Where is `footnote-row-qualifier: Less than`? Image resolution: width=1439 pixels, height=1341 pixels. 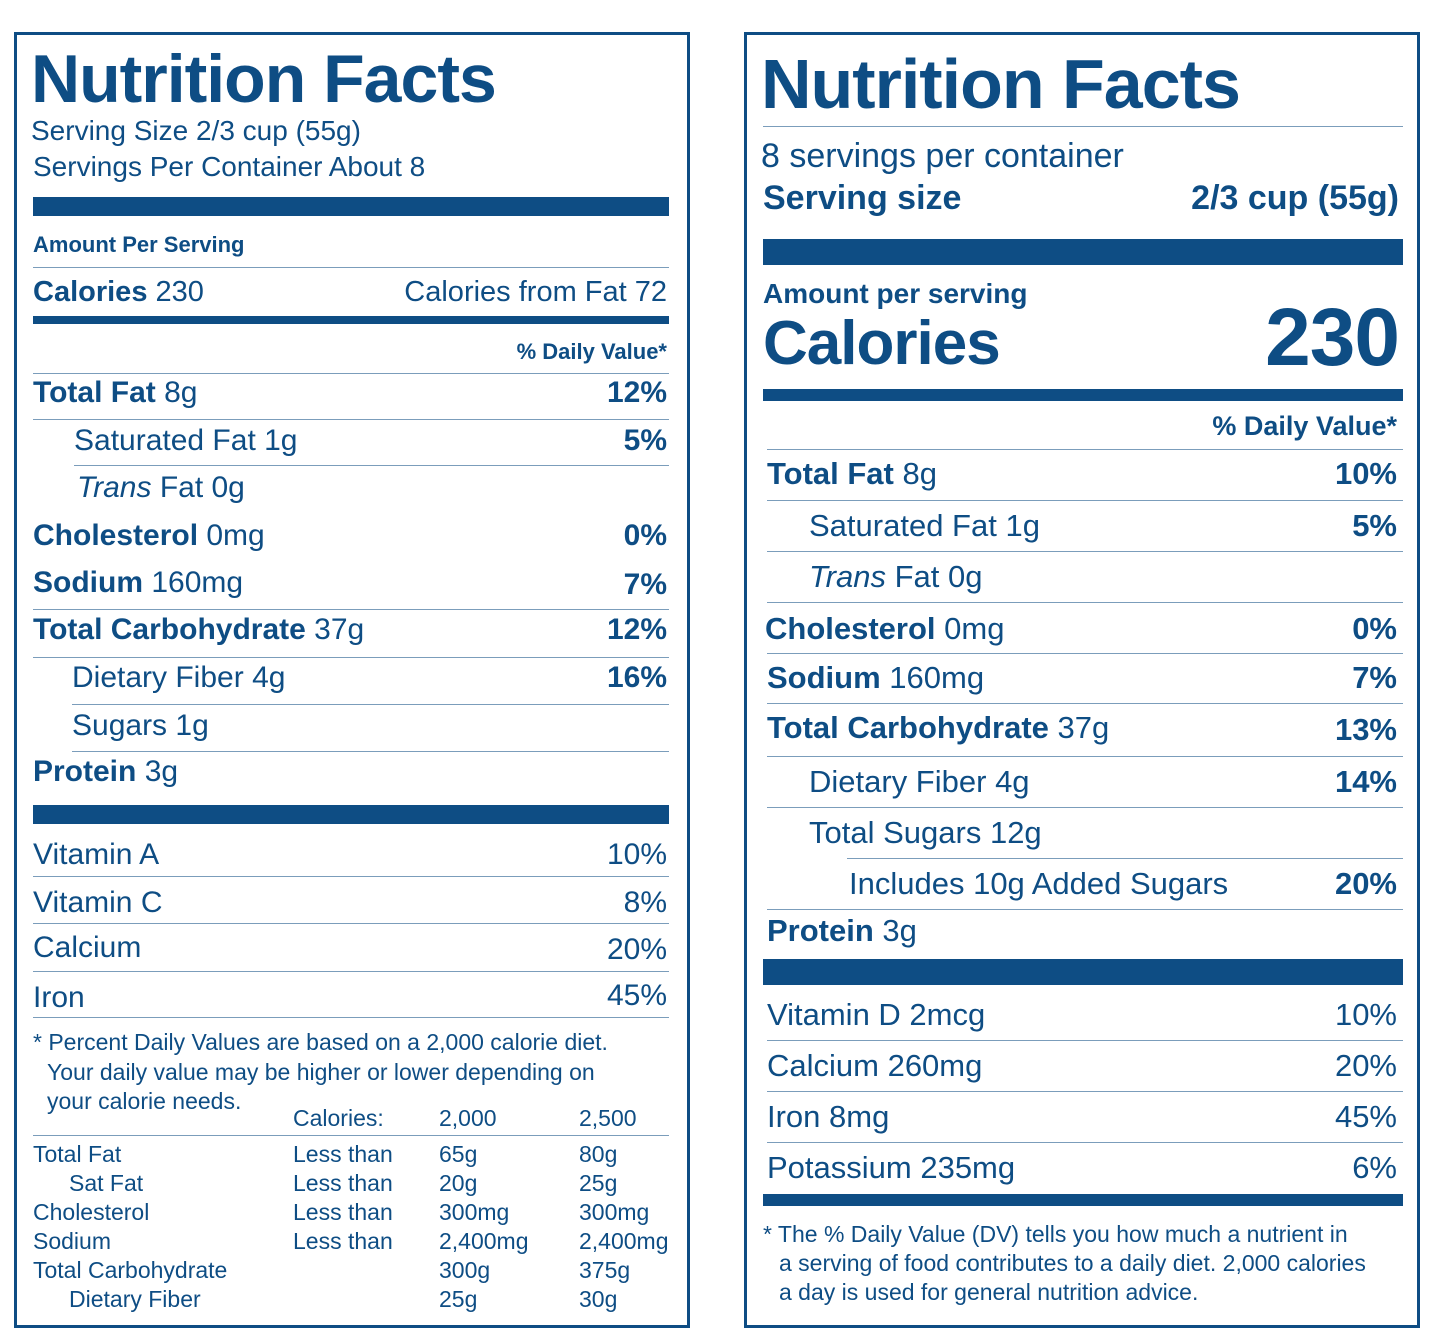
footnote-row-qualifier: Less than is located at coordinates (343, 1241).